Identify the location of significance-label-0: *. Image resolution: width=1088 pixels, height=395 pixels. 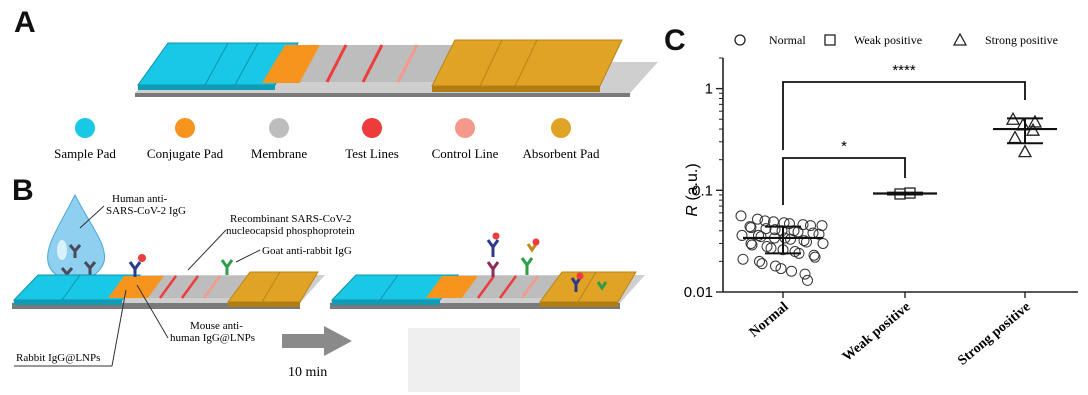
(844, 146).